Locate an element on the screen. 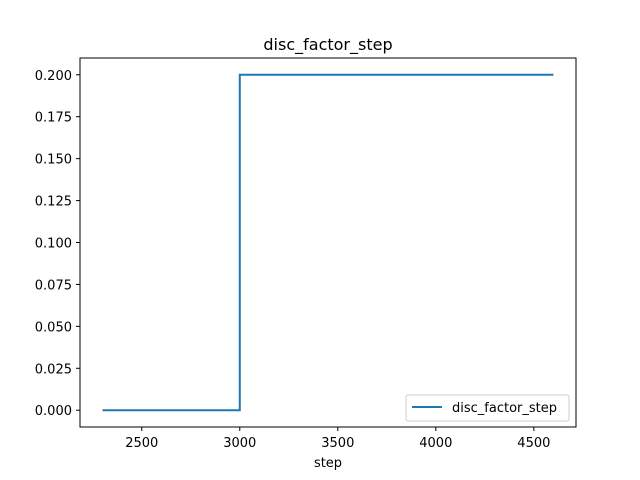  x-axis: 2500 3000 3500 4000 4500 is located at coordinates (337, 439).